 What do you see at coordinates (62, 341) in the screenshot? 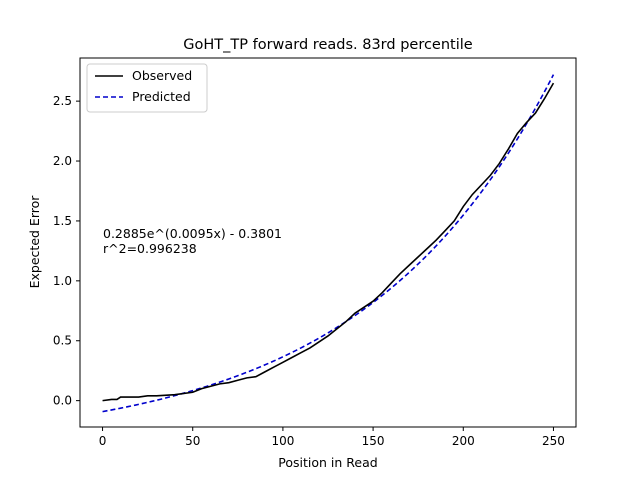
I see `y-tick-label: 0.5` at bounding box center [62, 341].